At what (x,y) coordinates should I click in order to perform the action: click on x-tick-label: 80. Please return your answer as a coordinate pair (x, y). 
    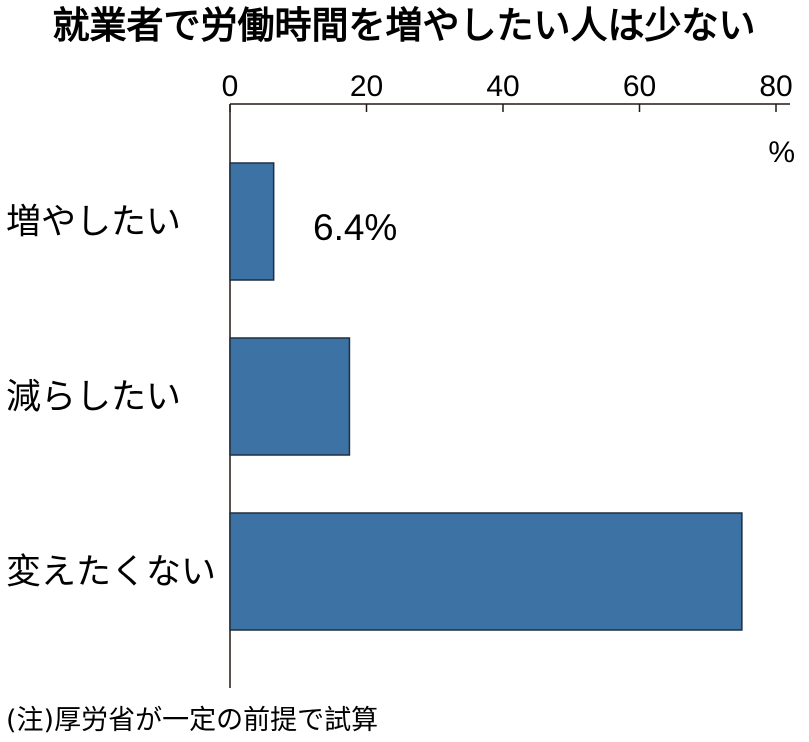
    Looking at the image, I should click on (775, 86).